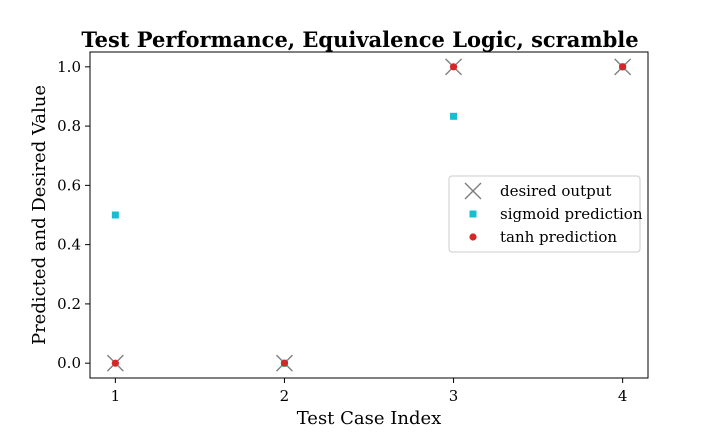 This screenshot has width=720, height=432. Describe the element at coordinates (454, 396) in the screenshot. I see `x-tick-label: 3` at that location.